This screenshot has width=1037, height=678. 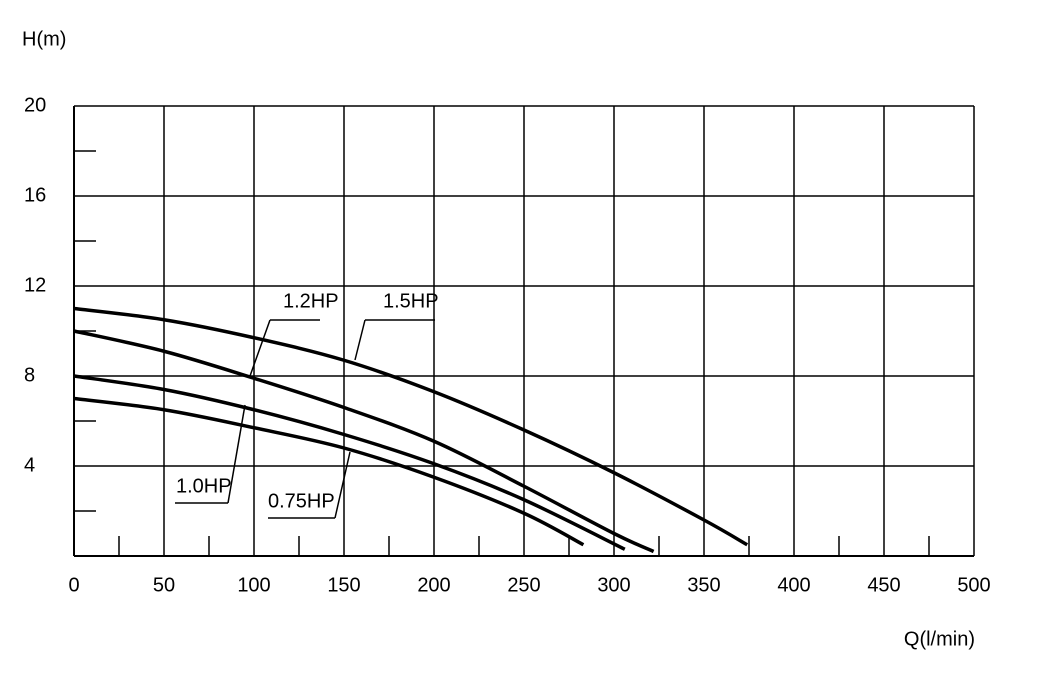 I want to click on x-tick-label: 350, so click(x=703, y=585).